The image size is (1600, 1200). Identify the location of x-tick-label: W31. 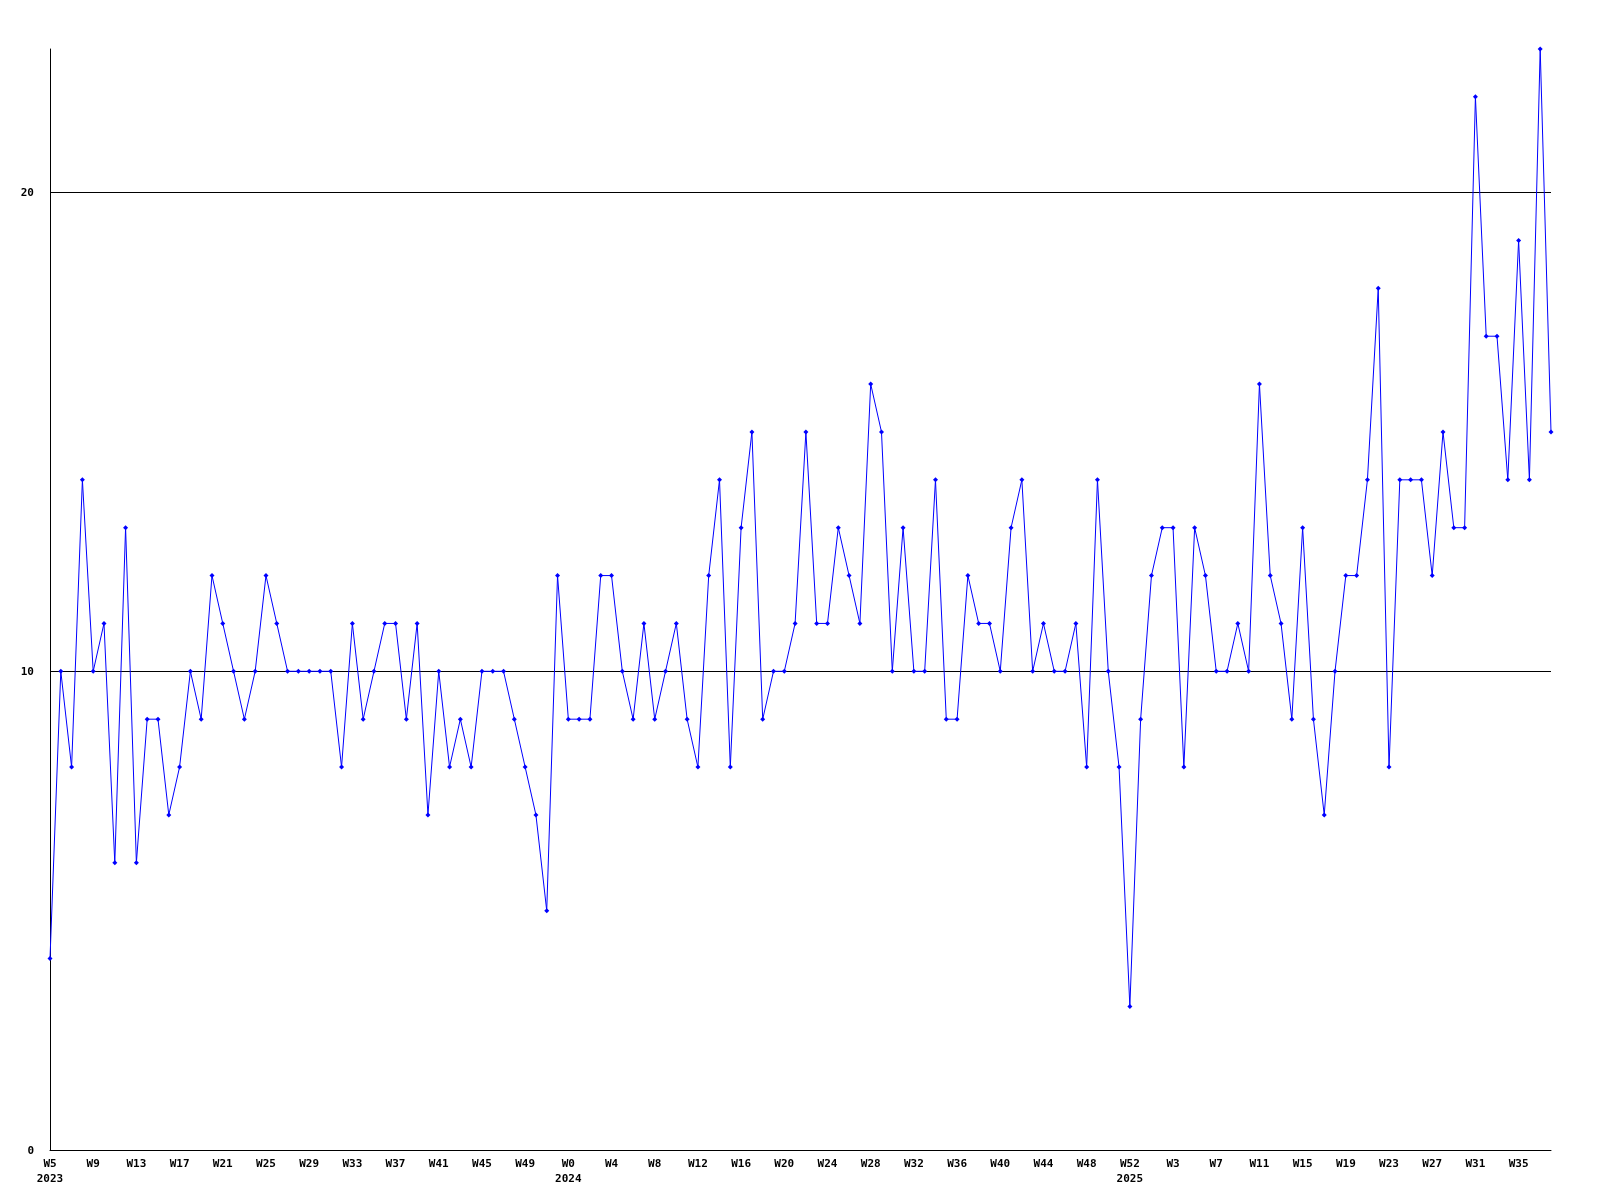
(1475, 1163).